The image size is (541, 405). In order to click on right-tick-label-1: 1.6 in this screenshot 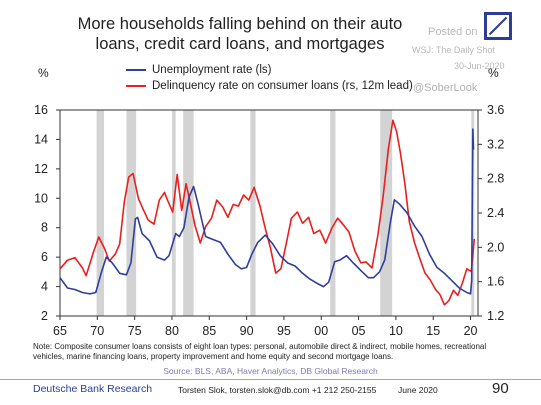, I will do `click(495, 282)`.